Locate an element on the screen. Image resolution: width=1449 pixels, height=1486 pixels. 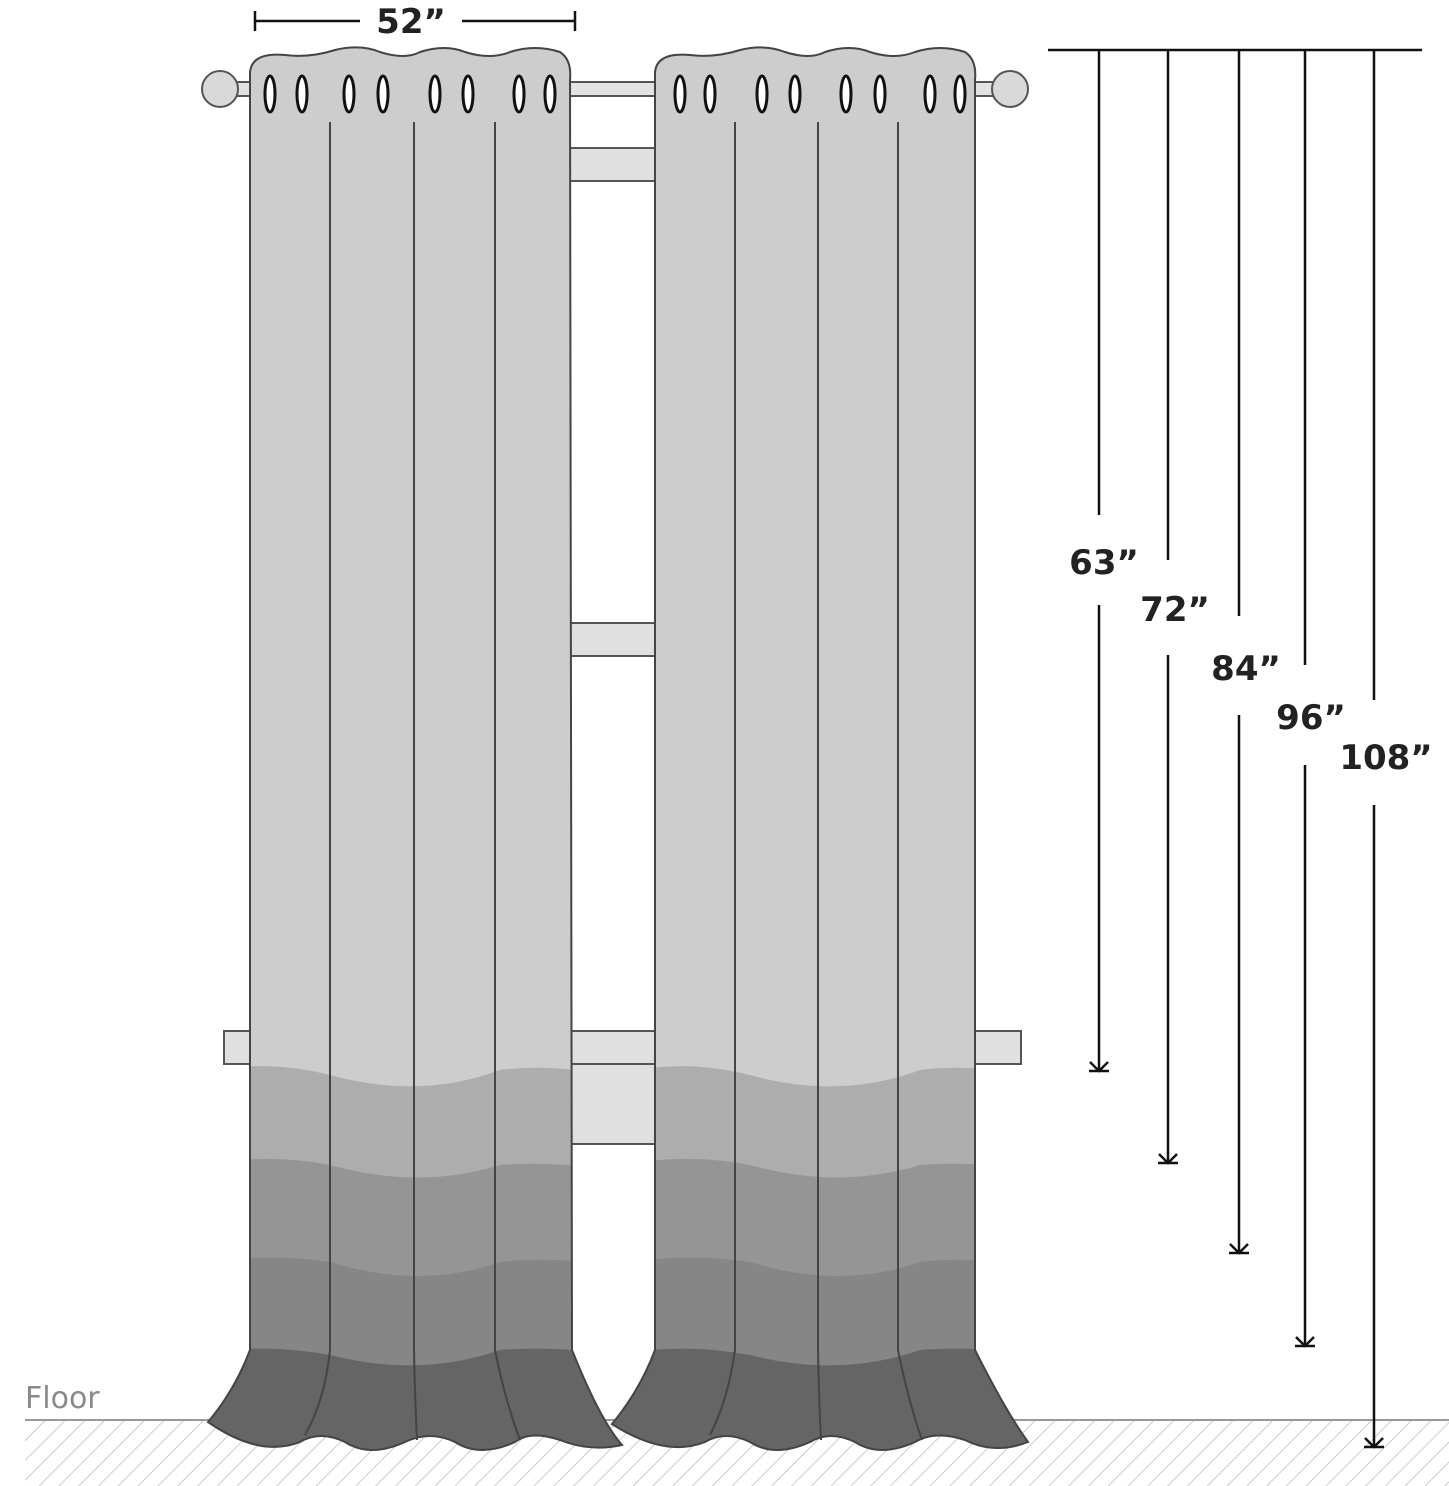
width-dimension: 52” is located at coordinates (415, 22).